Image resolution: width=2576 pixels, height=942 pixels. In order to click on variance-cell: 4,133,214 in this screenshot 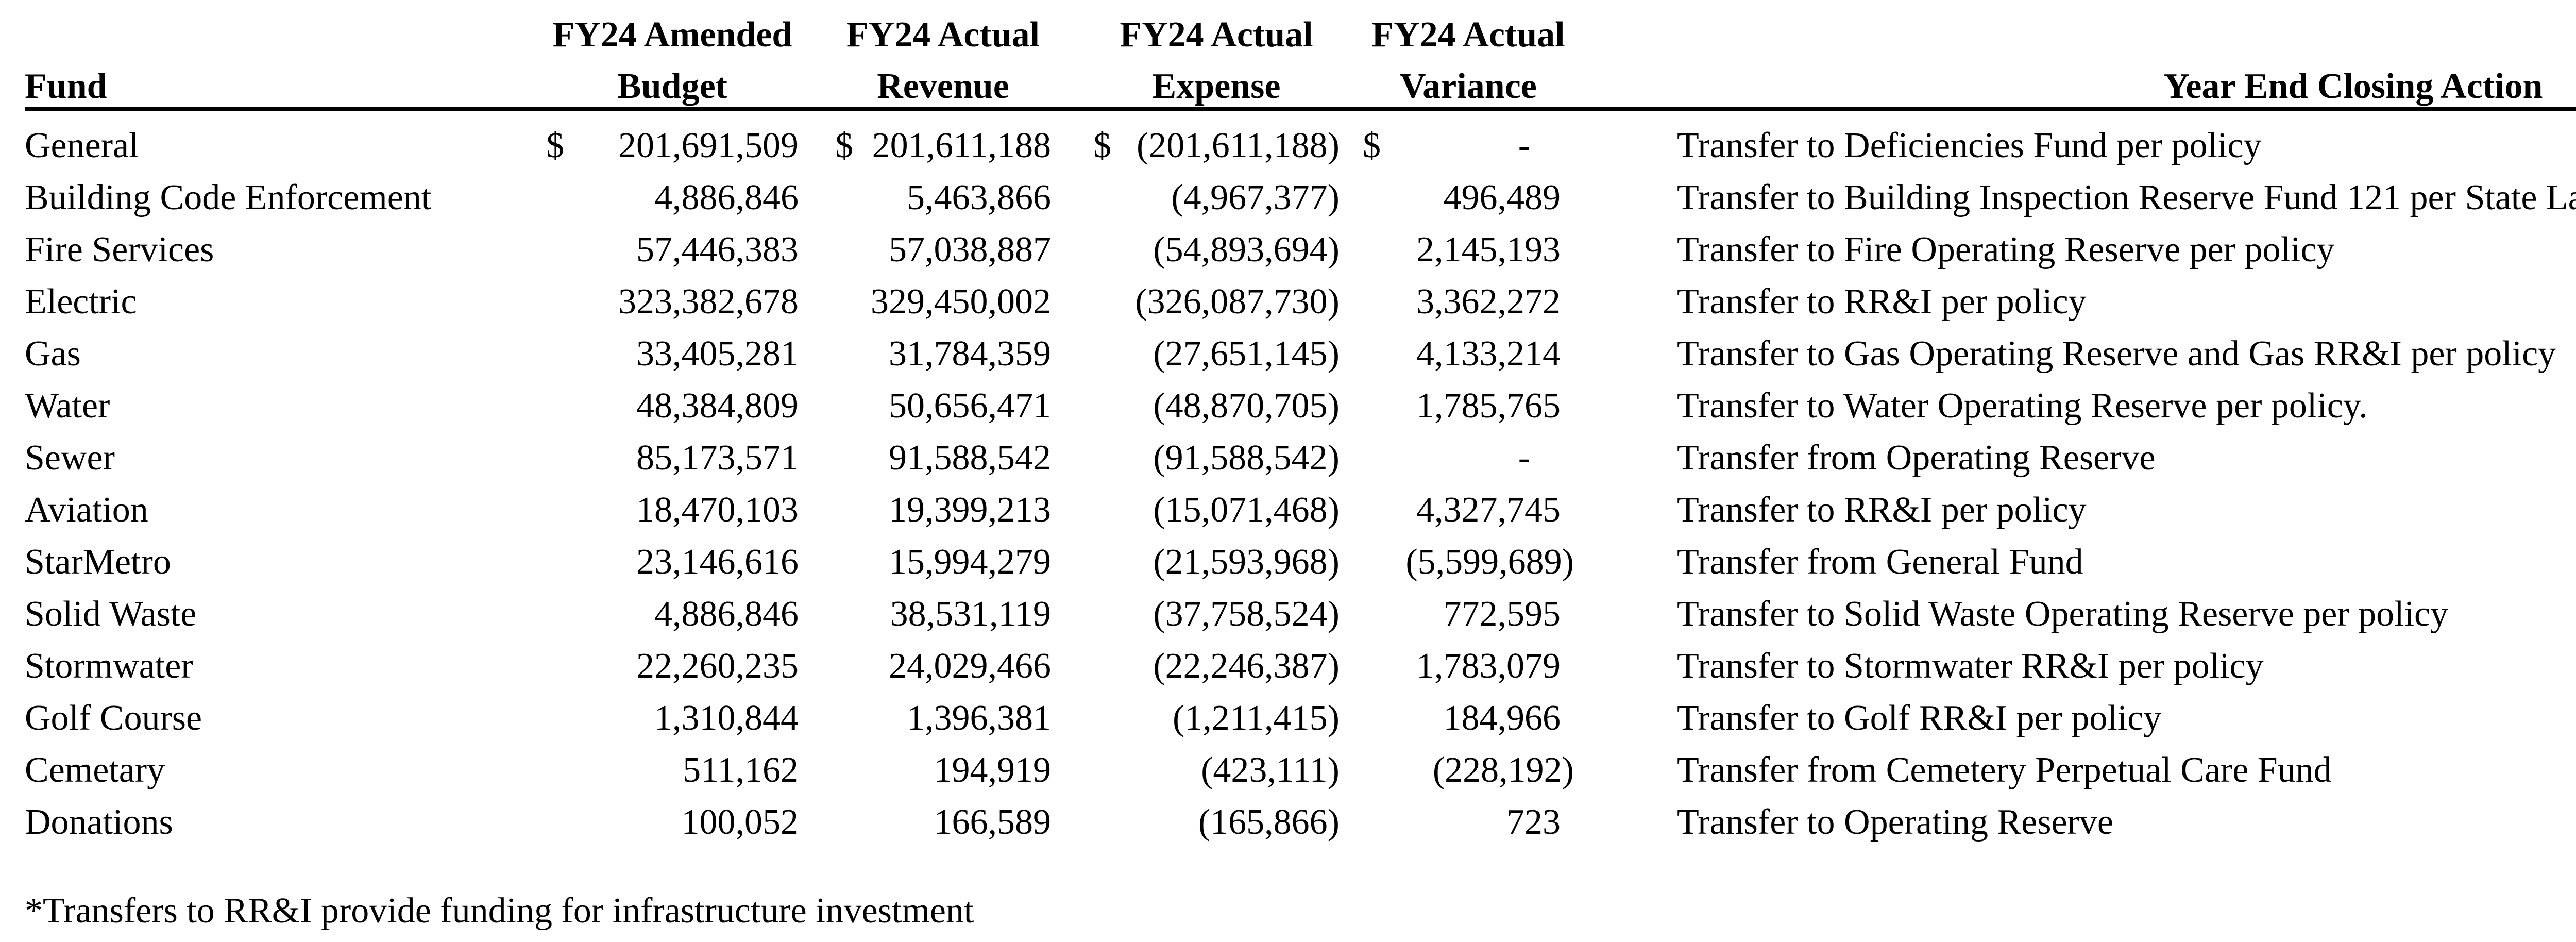, I will do `click(1468, 354)`.